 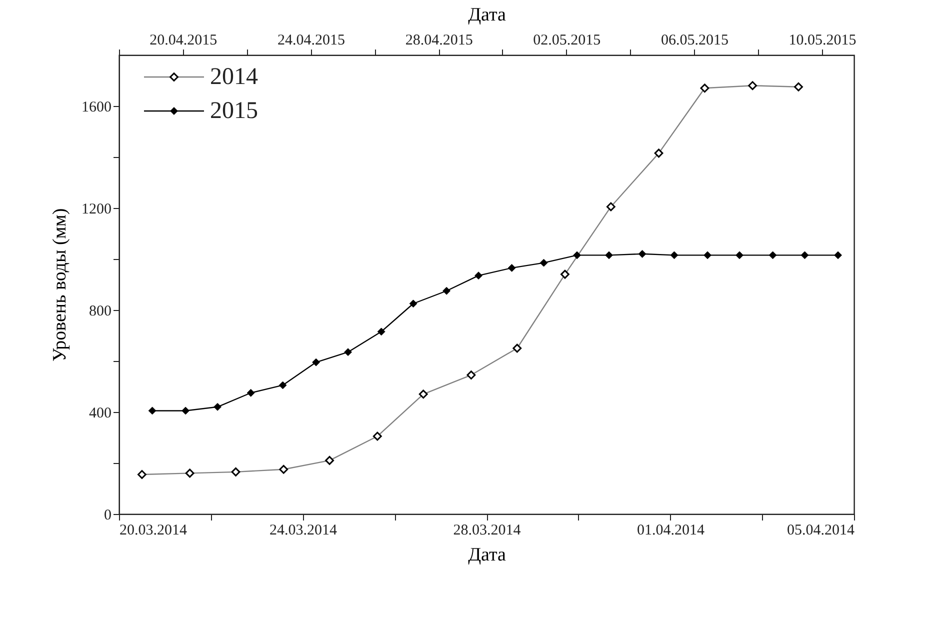 I want to click on y-tick-label: 1200, so click(x=97, y=210).